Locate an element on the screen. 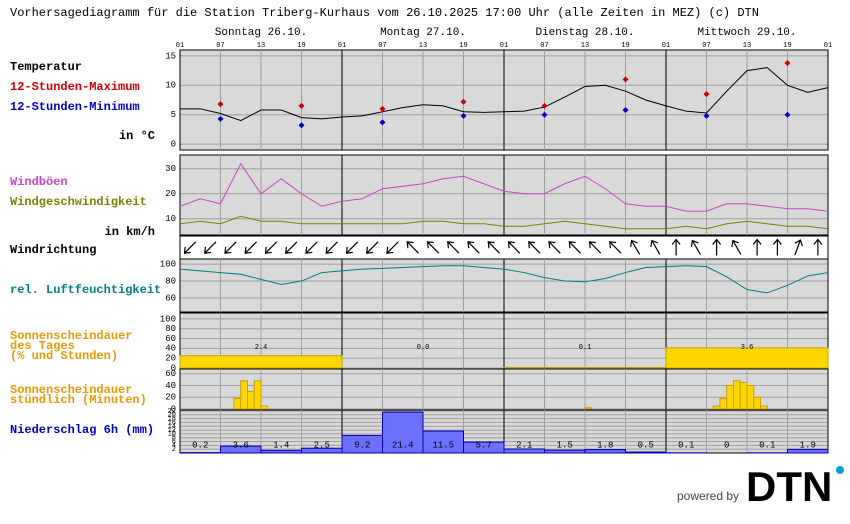 This screenshot has height=524, width=850. bar-label: 5.7 is located at coordinates (484, 445).